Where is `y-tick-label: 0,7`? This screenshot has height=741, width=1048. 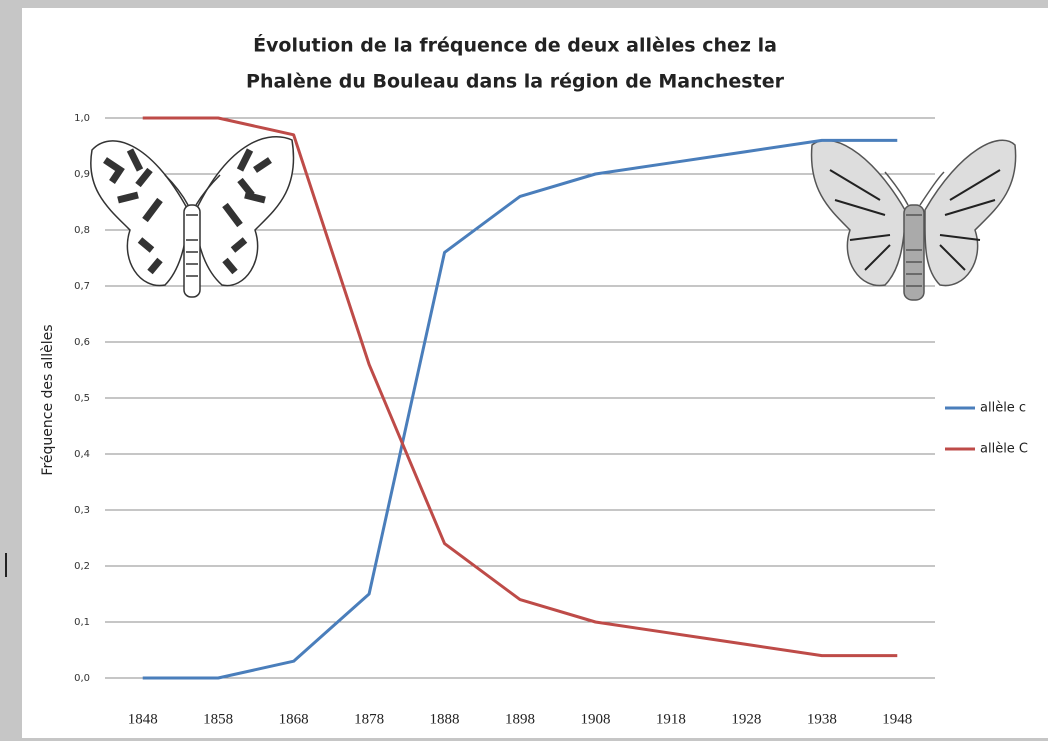
y-tick-label: 0,7 is located at coordinates (82, 286).